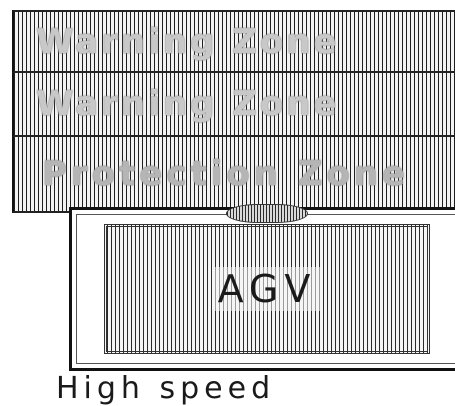  I want to click on speed-caption: High speed, so click(166, 388).